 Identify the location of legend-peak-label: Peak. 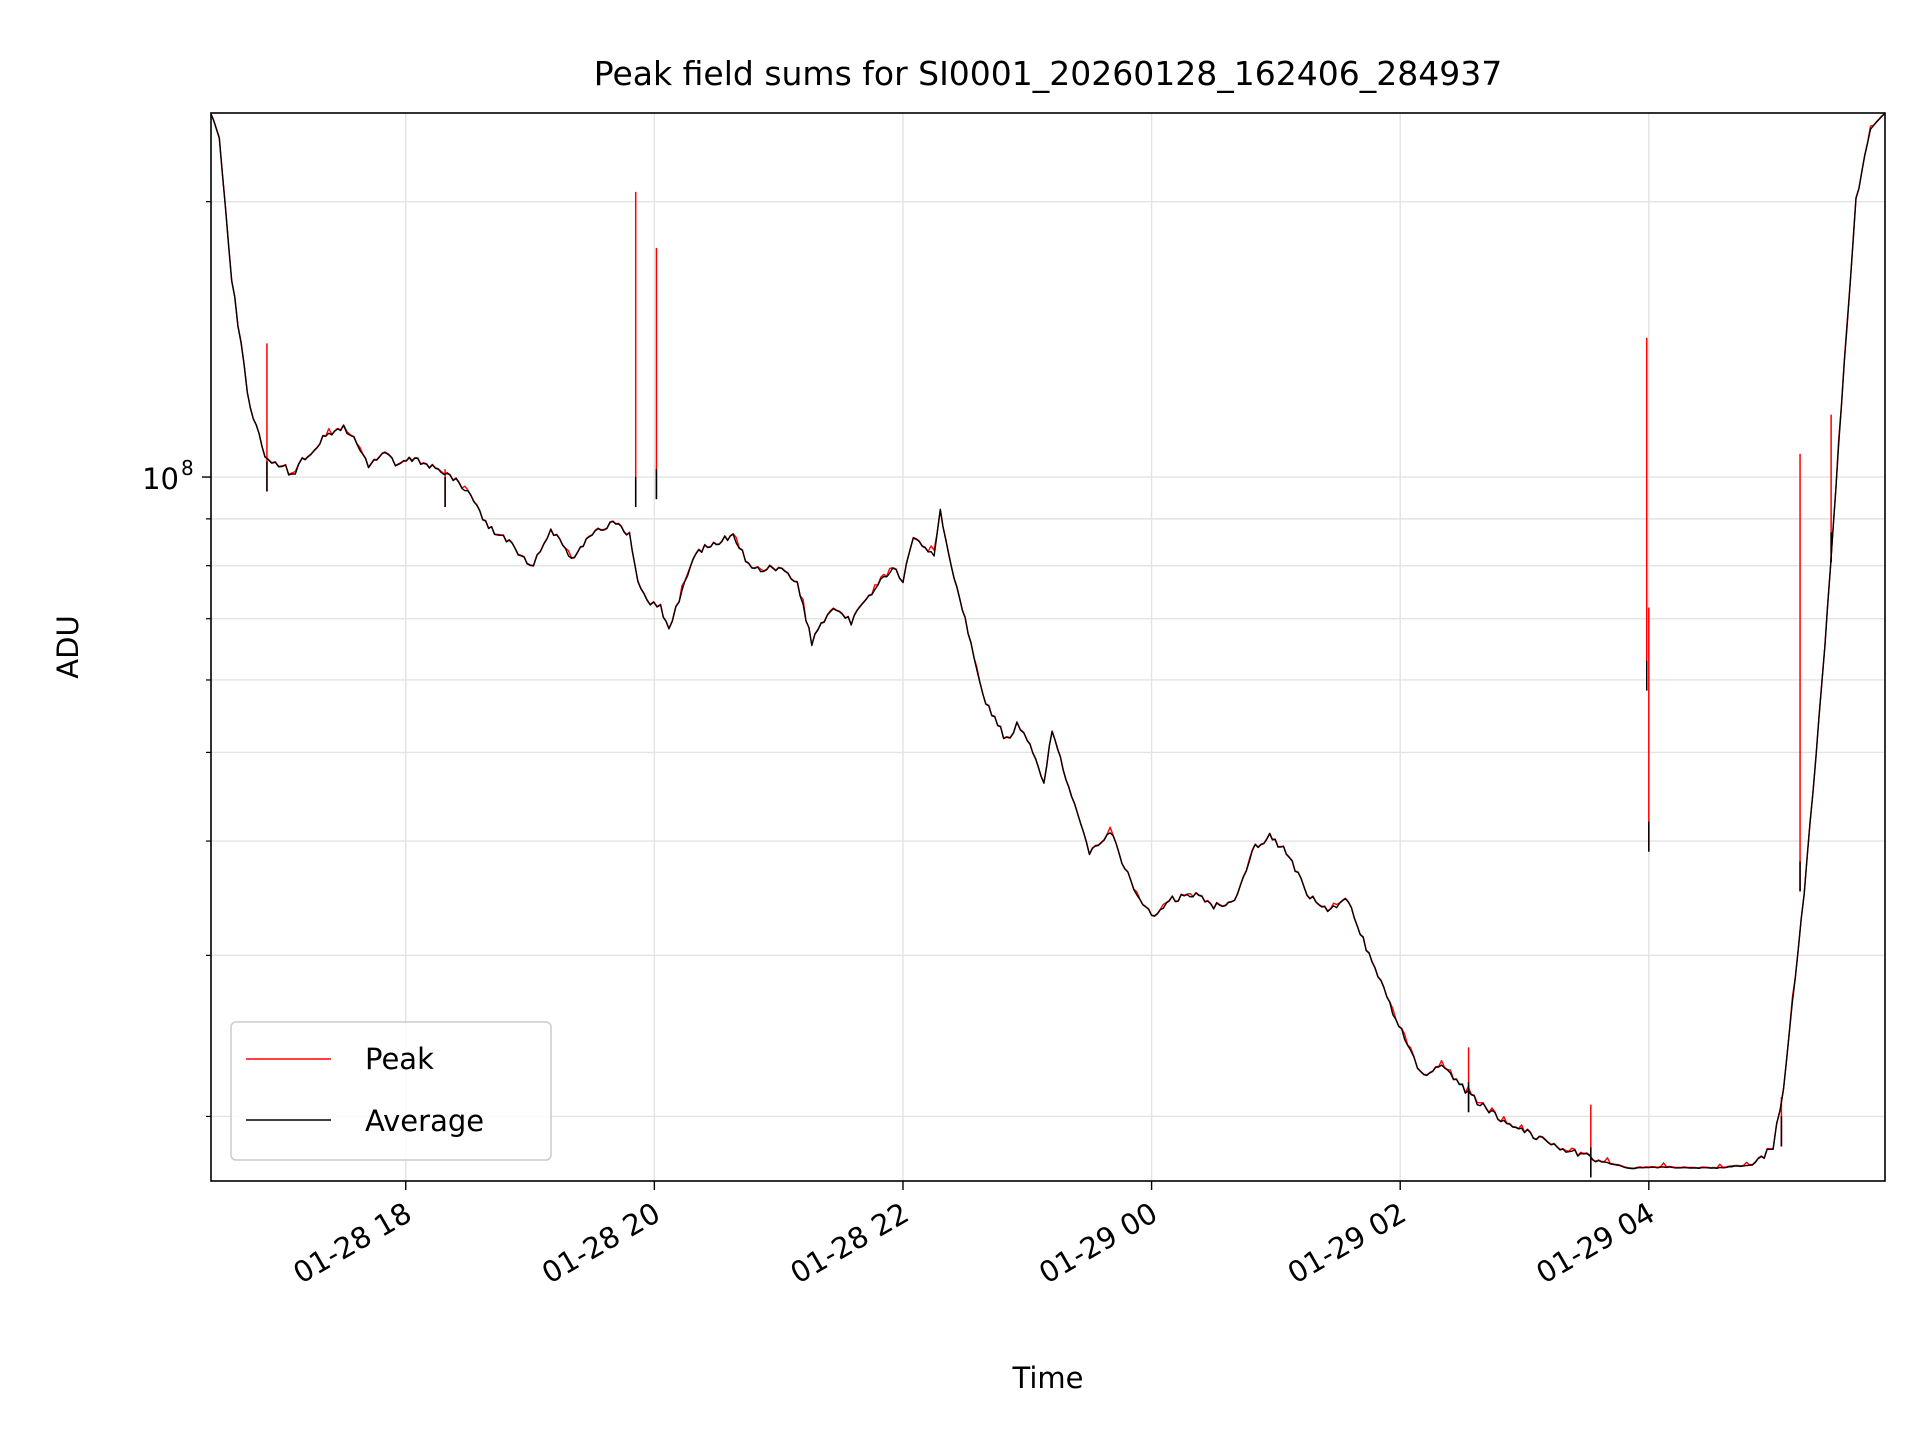
(399, 1059).